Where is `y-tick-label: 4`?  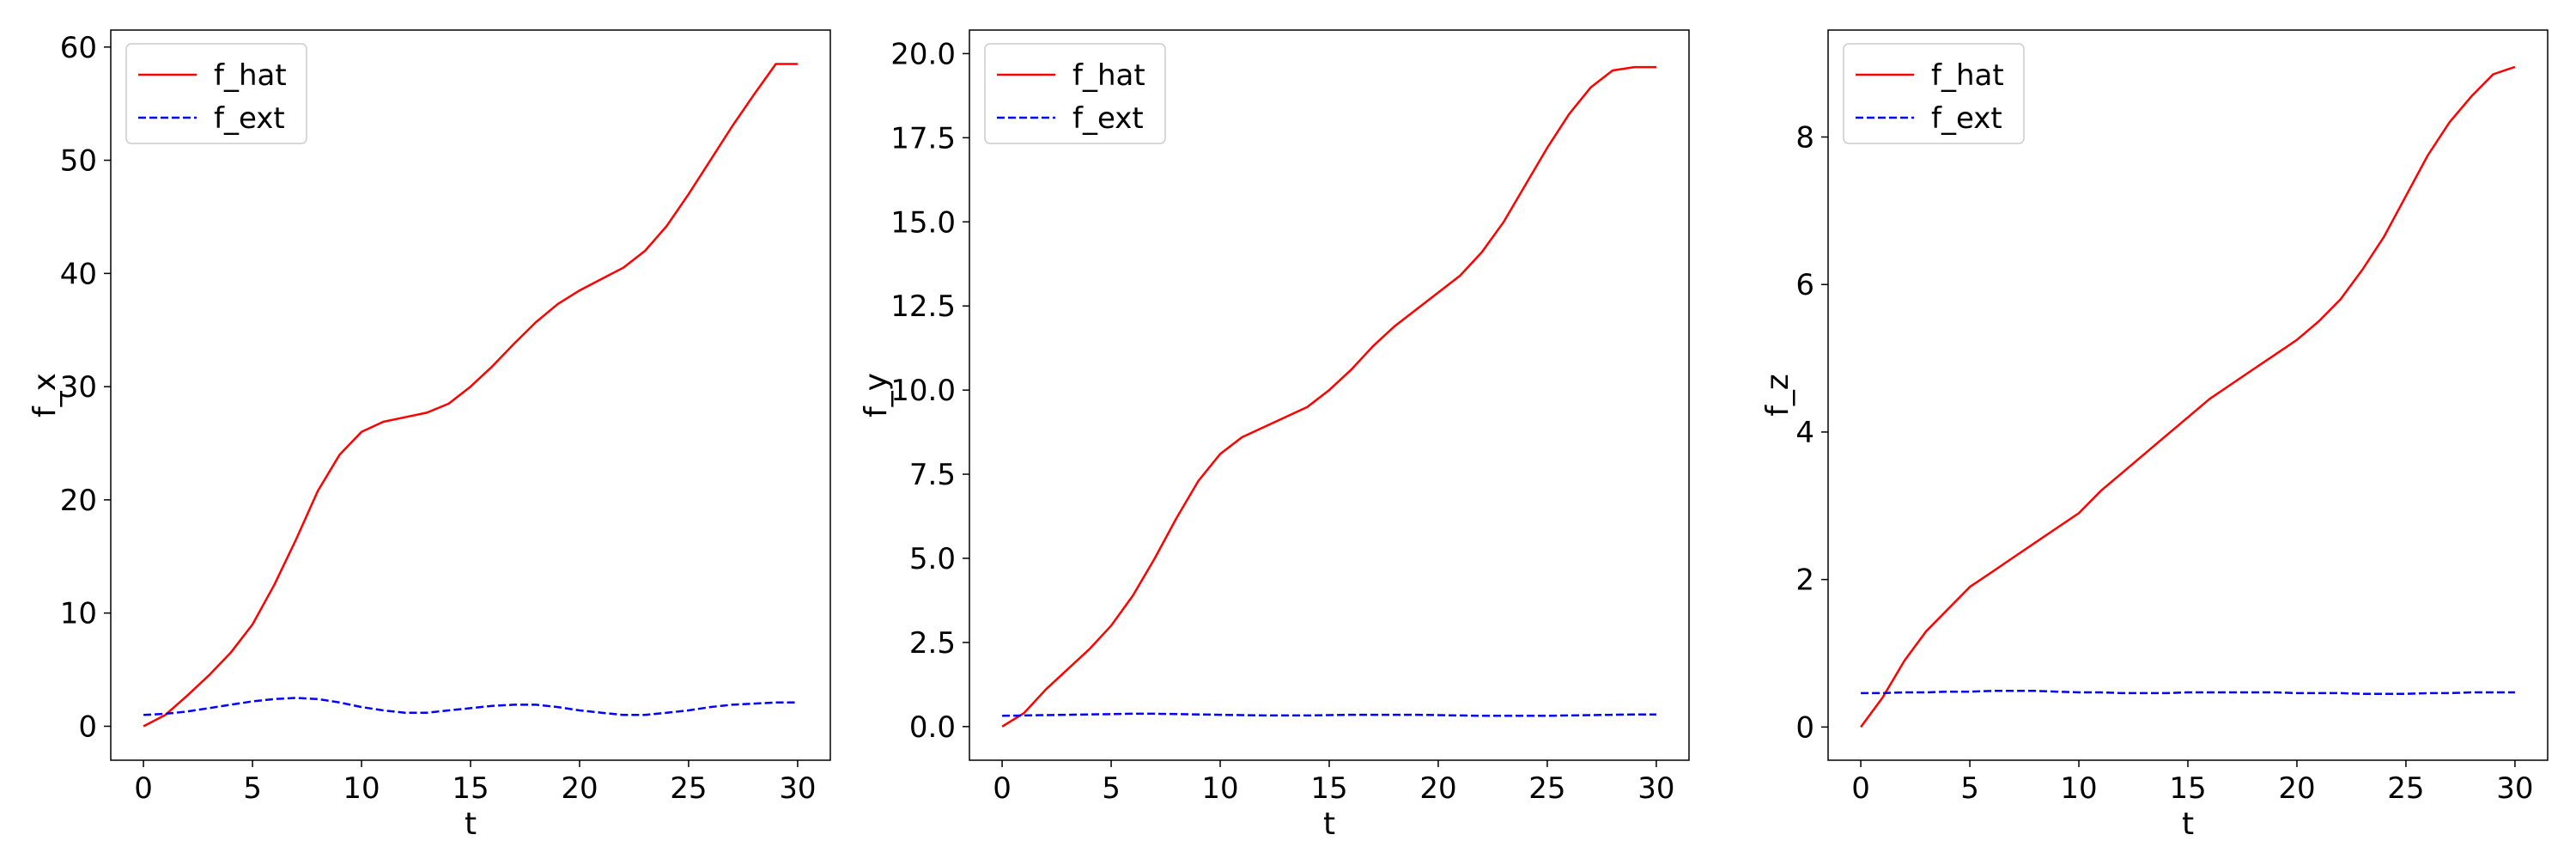
y-tick-label: 4 is located at coordinates (1805, 433).